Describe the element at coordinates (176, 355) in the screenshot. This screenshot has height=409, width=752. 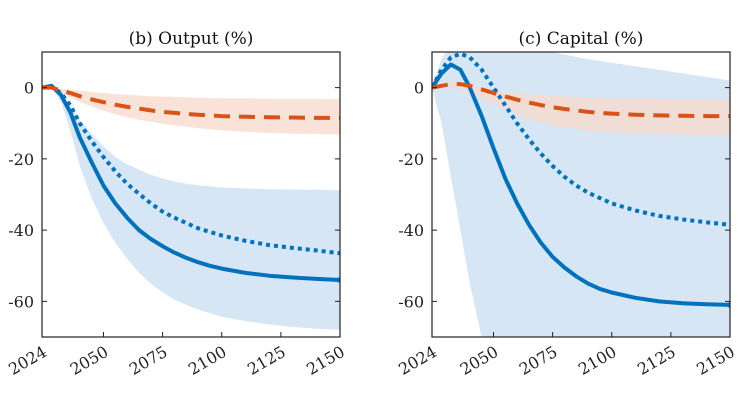
I see `output-x-axis: 2024 2050 2075 2100 2125 2150` at that location.